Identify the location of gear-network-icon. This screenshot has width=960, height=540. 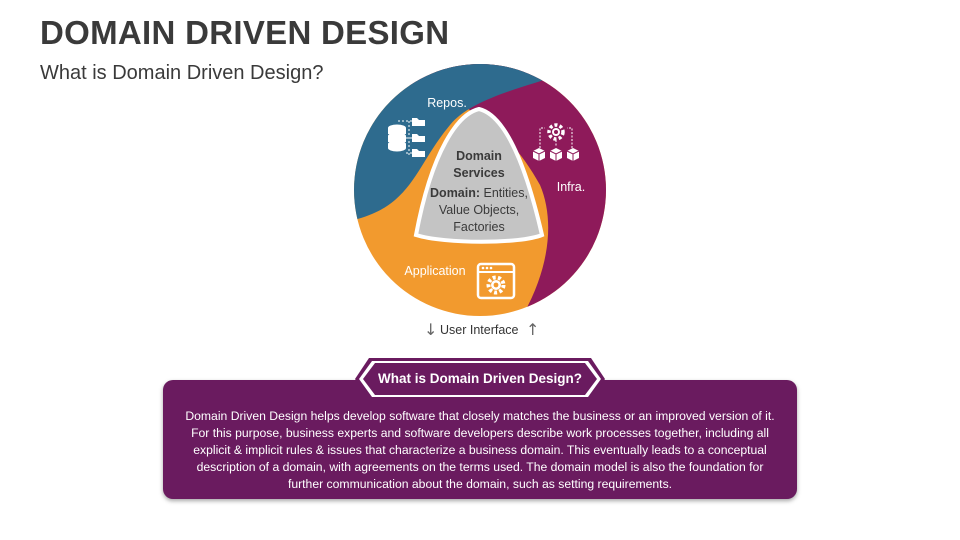
(556, 135).